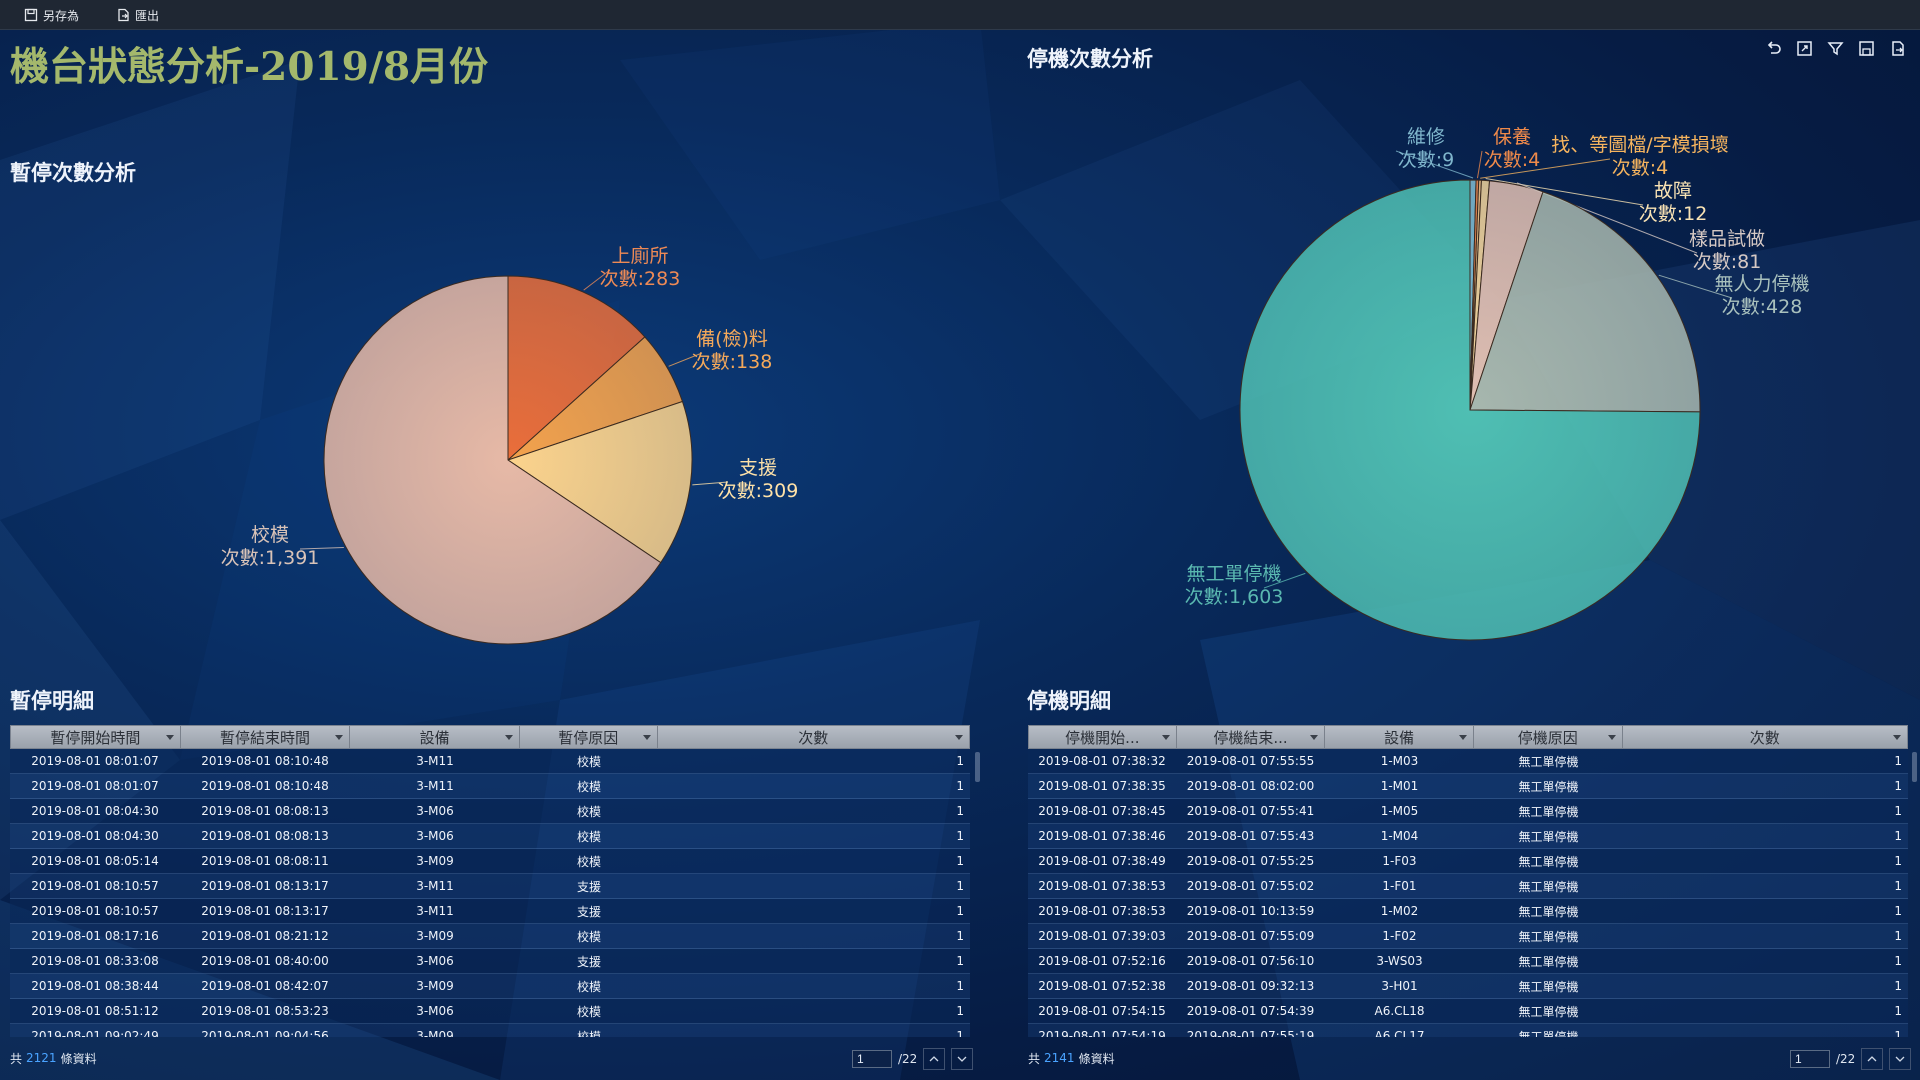 This screenshot has height=1080, width=1920. I want to click on pie-value-label: 次數:81, so click(1727, 262).